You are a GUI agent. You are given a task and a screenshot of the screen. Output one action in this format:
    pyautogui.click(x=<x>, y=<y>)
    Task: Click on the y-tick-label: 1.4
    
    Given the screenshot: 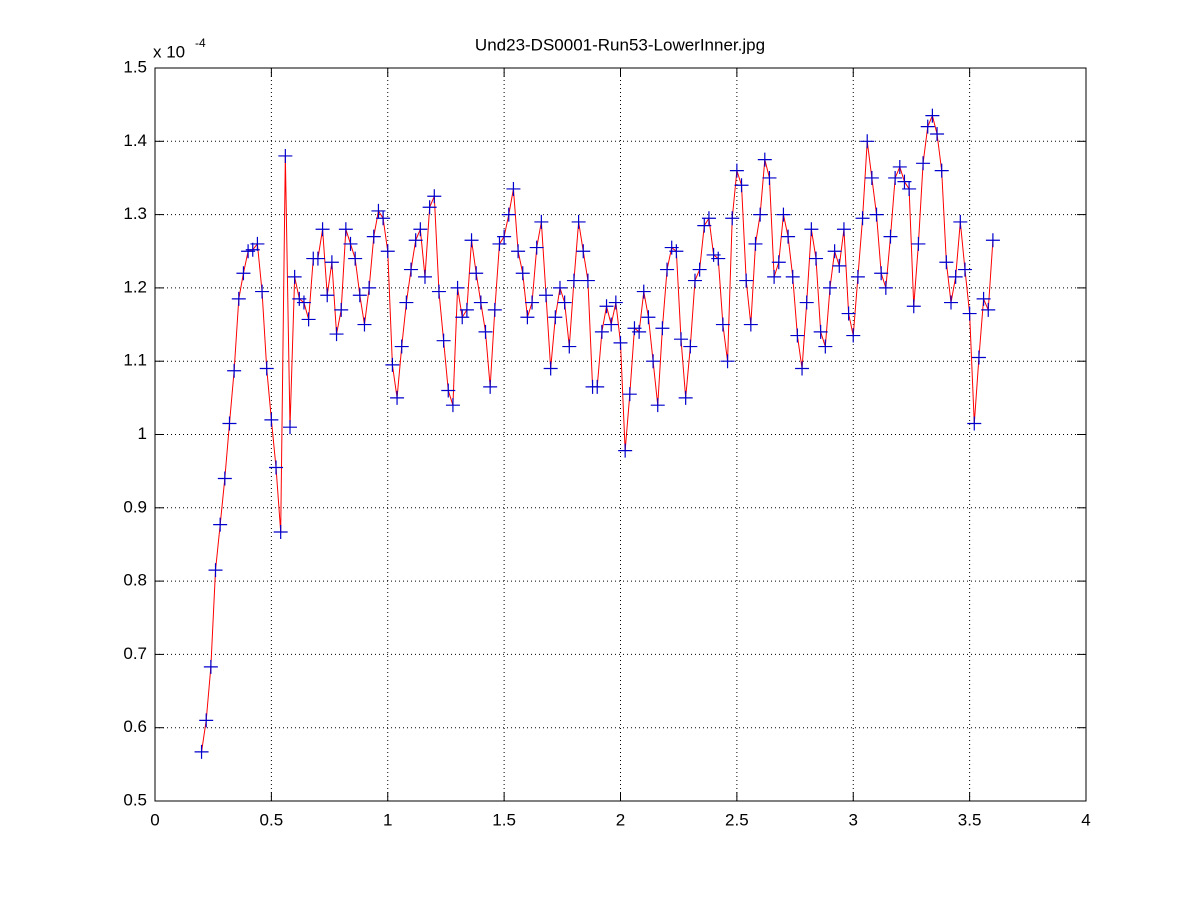 What is the action you would take?
    pyautogui.click(x=135, y=140)
    